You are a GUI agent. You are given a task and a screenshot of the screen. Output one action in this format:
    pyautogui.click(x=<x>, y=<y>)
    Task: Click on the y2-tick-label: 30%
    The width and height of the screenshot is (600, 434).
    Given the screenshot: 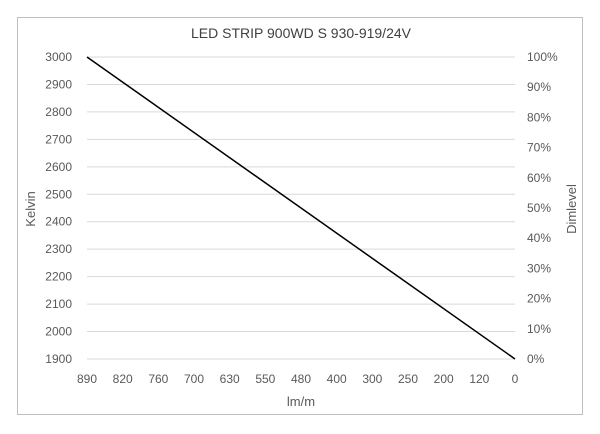 What is the action you would take?
    pyautogui.click(x=539, y=268)
    